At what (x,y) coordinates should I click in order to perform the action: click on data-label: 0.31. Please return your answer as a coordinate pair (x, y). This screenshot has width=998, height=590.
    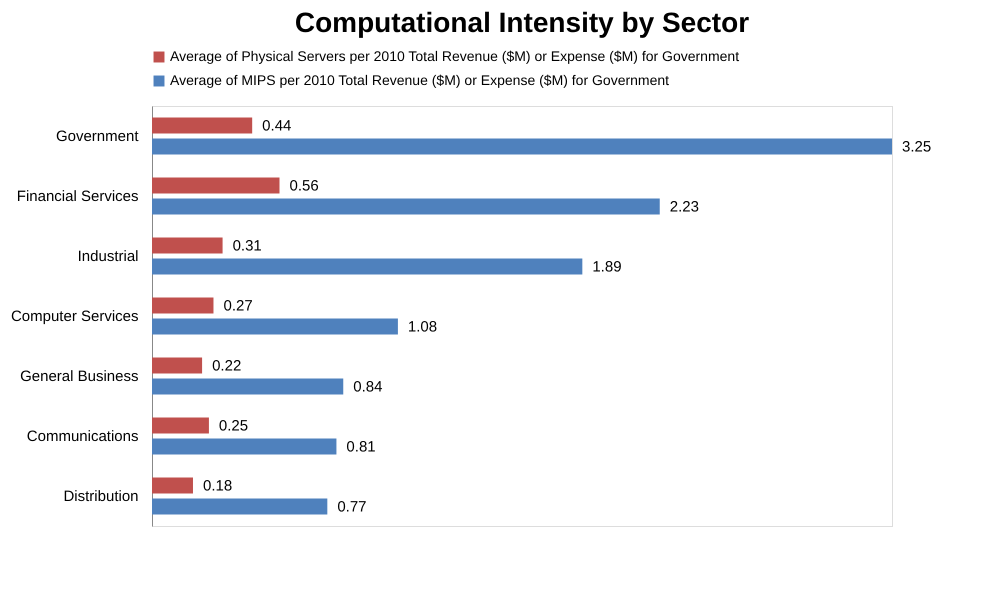
    Looking at the image, I should click on (247, 246).